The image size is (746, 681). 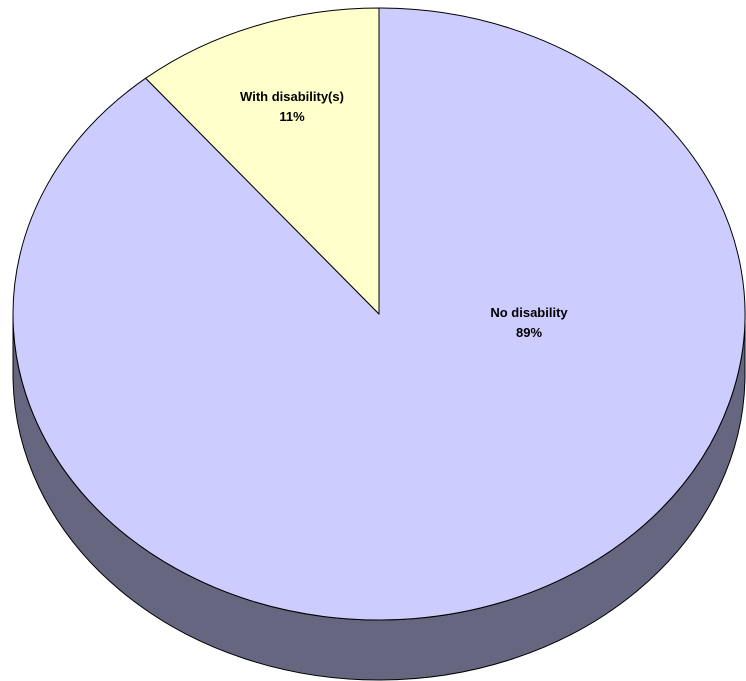 What do you see at coordinates (529, 312) in the screenshot?
I see `slice-label-name-no-disability: No disability` at bounding box center [529, 312].